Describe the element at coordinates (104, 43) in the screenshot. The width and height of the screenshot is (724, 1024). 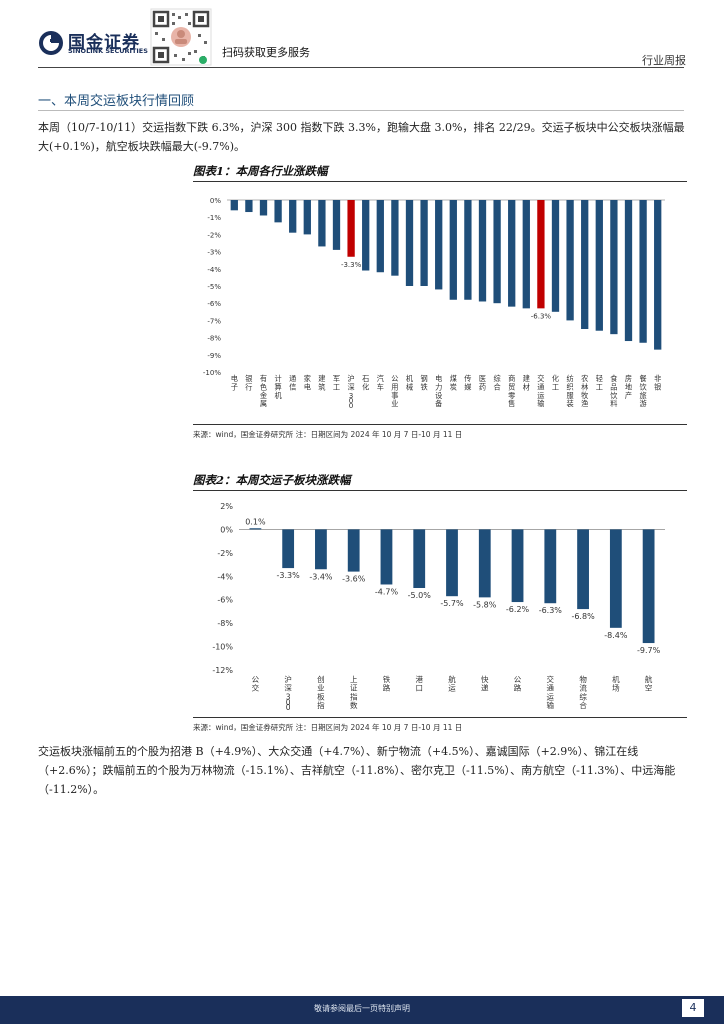
I see `logo-text-cn: 国金证券` at that location.